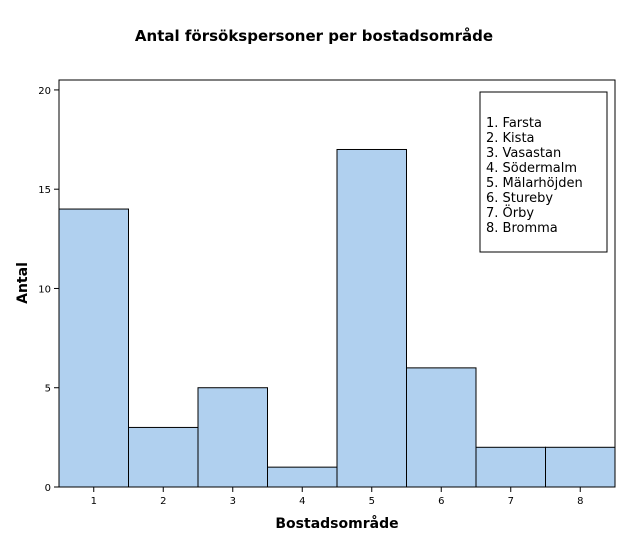 The image size is (629, 545). I want to click on legend-item: 7. Örby, so click(510, 212).